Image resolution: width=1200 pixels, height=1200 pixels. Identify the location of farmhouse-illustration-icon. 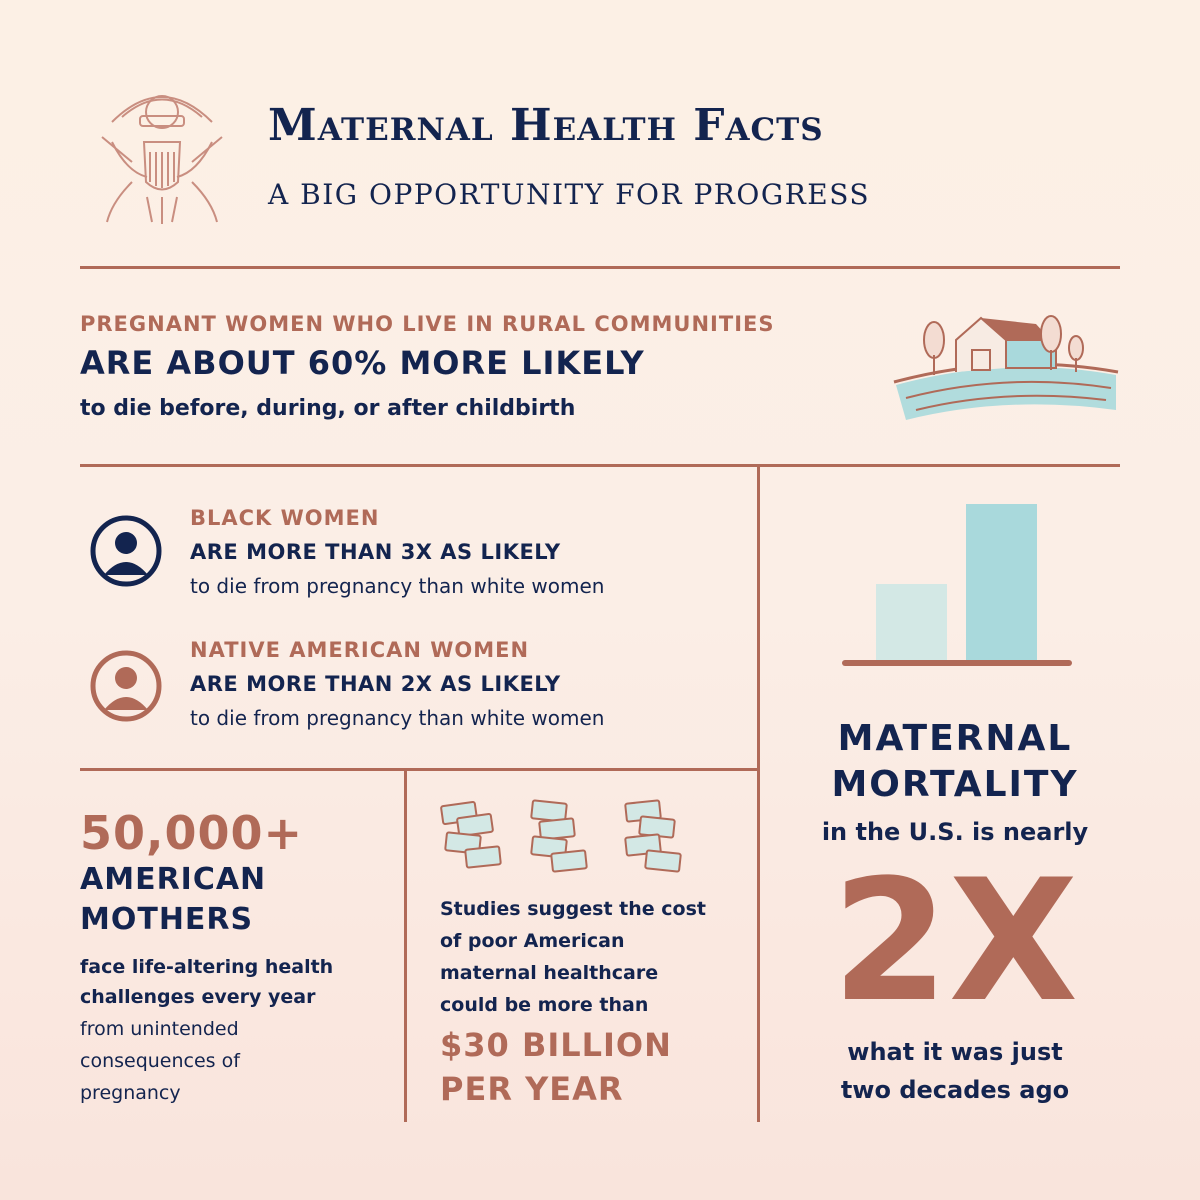
(1006, 367).